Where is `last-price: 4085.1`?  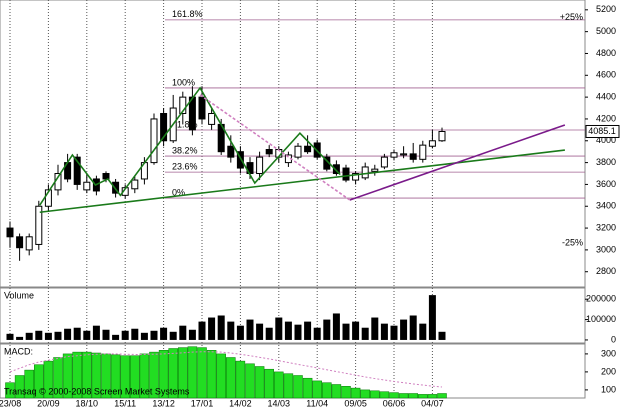
last-price: 4085.1 is located at coordinates (602, 131).